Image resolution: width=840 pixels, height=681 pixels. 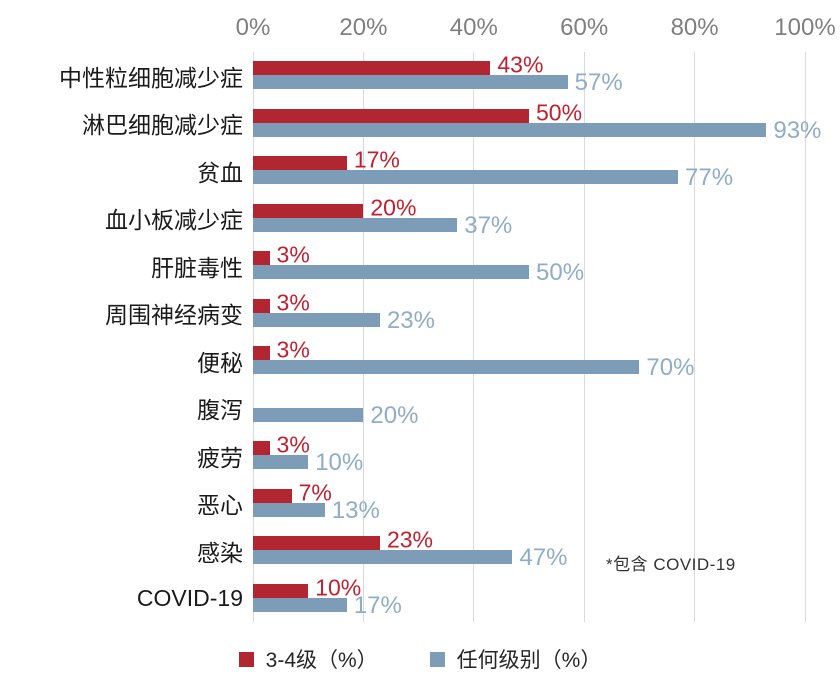 I want to click on chart-annotation: *包含 COVID-19, so click(x=671, y=564).